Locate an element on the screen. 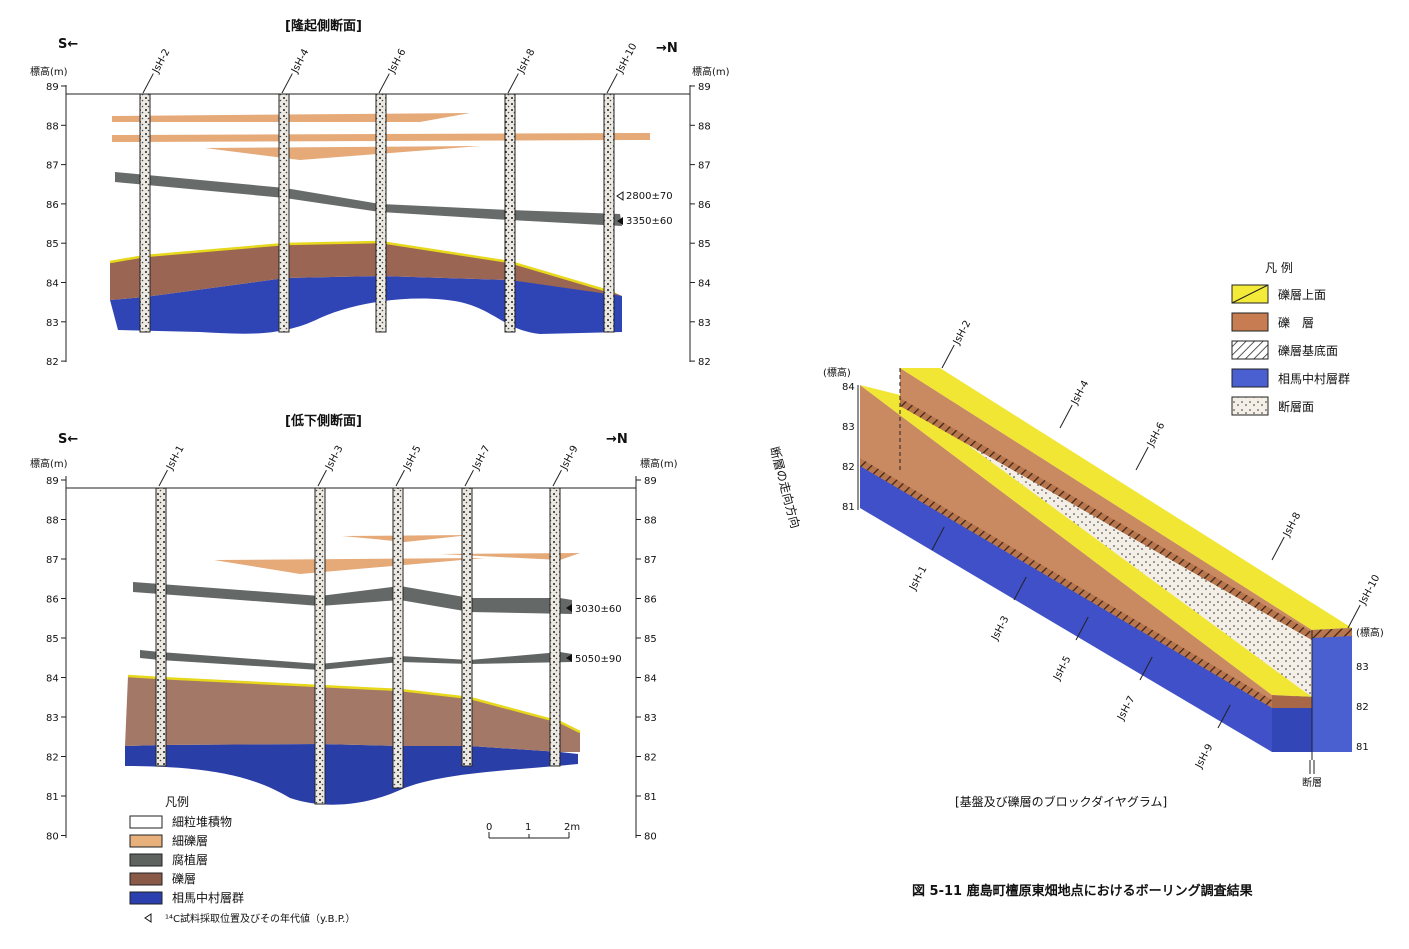 The image size is (1409, 949). block-label-jsh-4: JsH-4 is located at coordinates (1080, 393).